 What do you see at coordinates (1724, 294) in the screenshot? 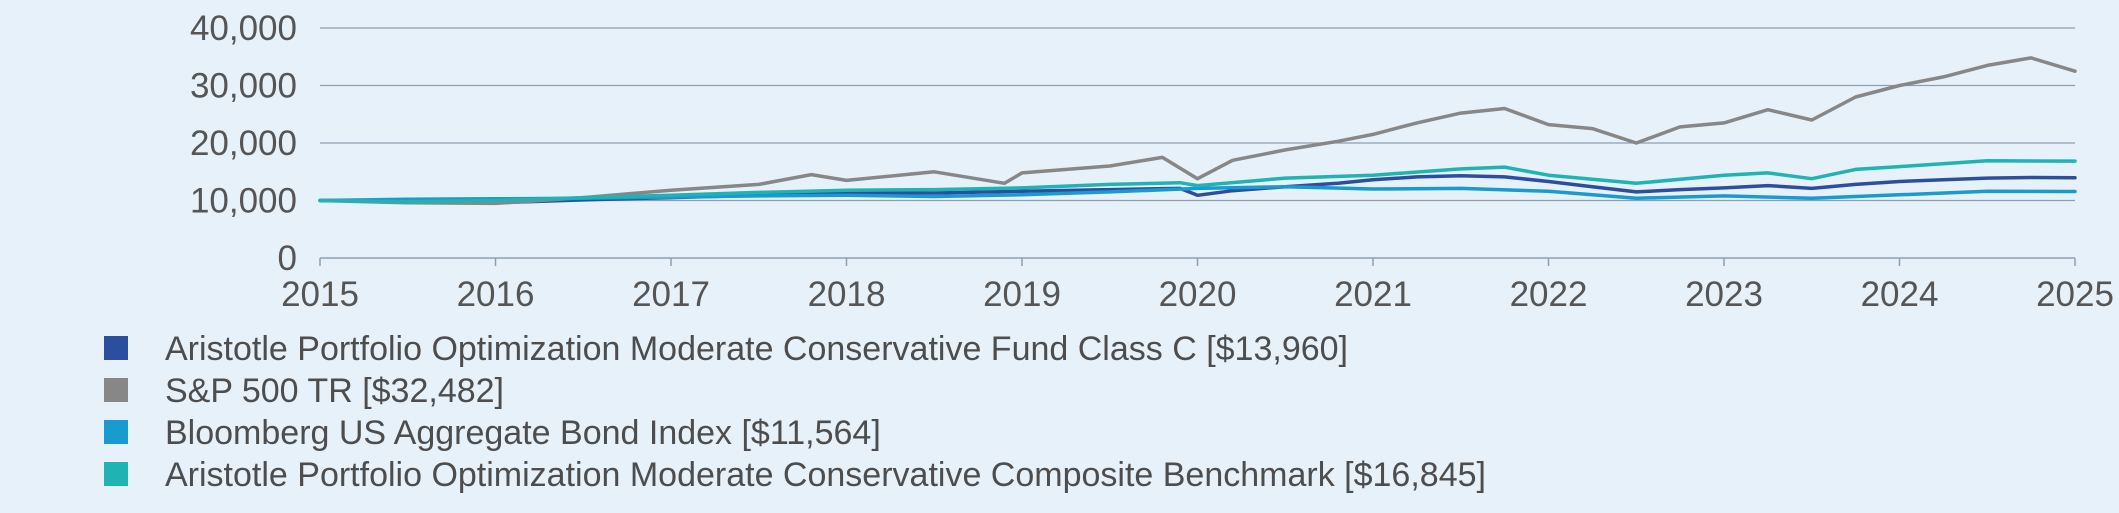
I see `x-tick-label: 2023` at bounding box center [1724, 294].